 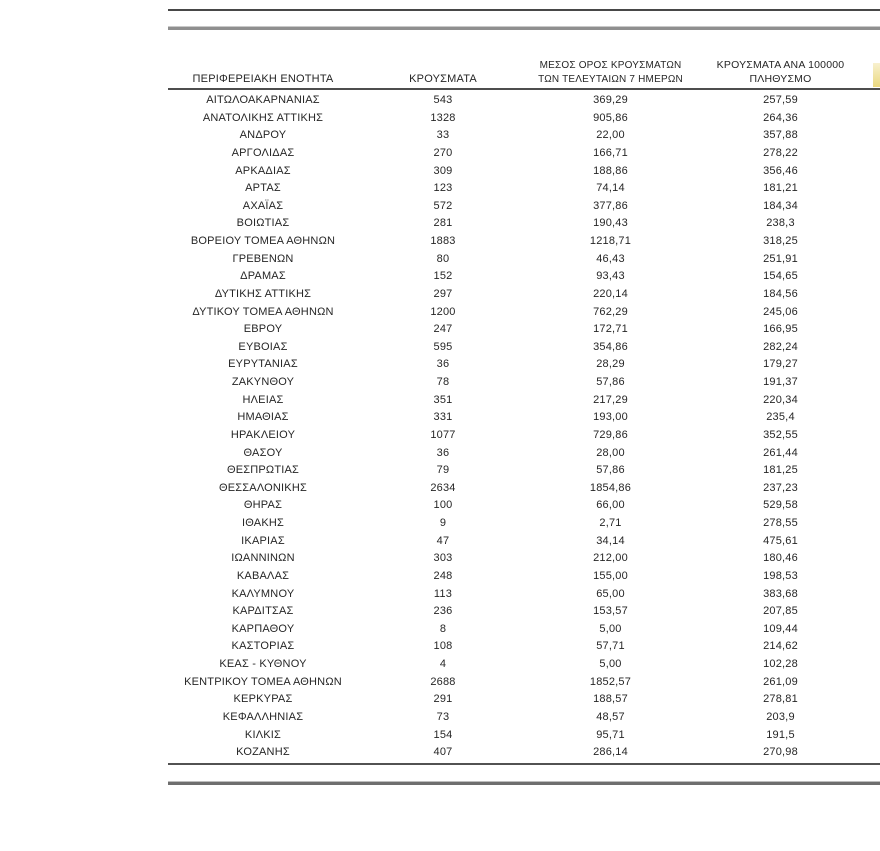 What do you see at coordinates (443, 399) in the screenshot?
I see `cell-cases: 351` at bounding box center [443, 399].